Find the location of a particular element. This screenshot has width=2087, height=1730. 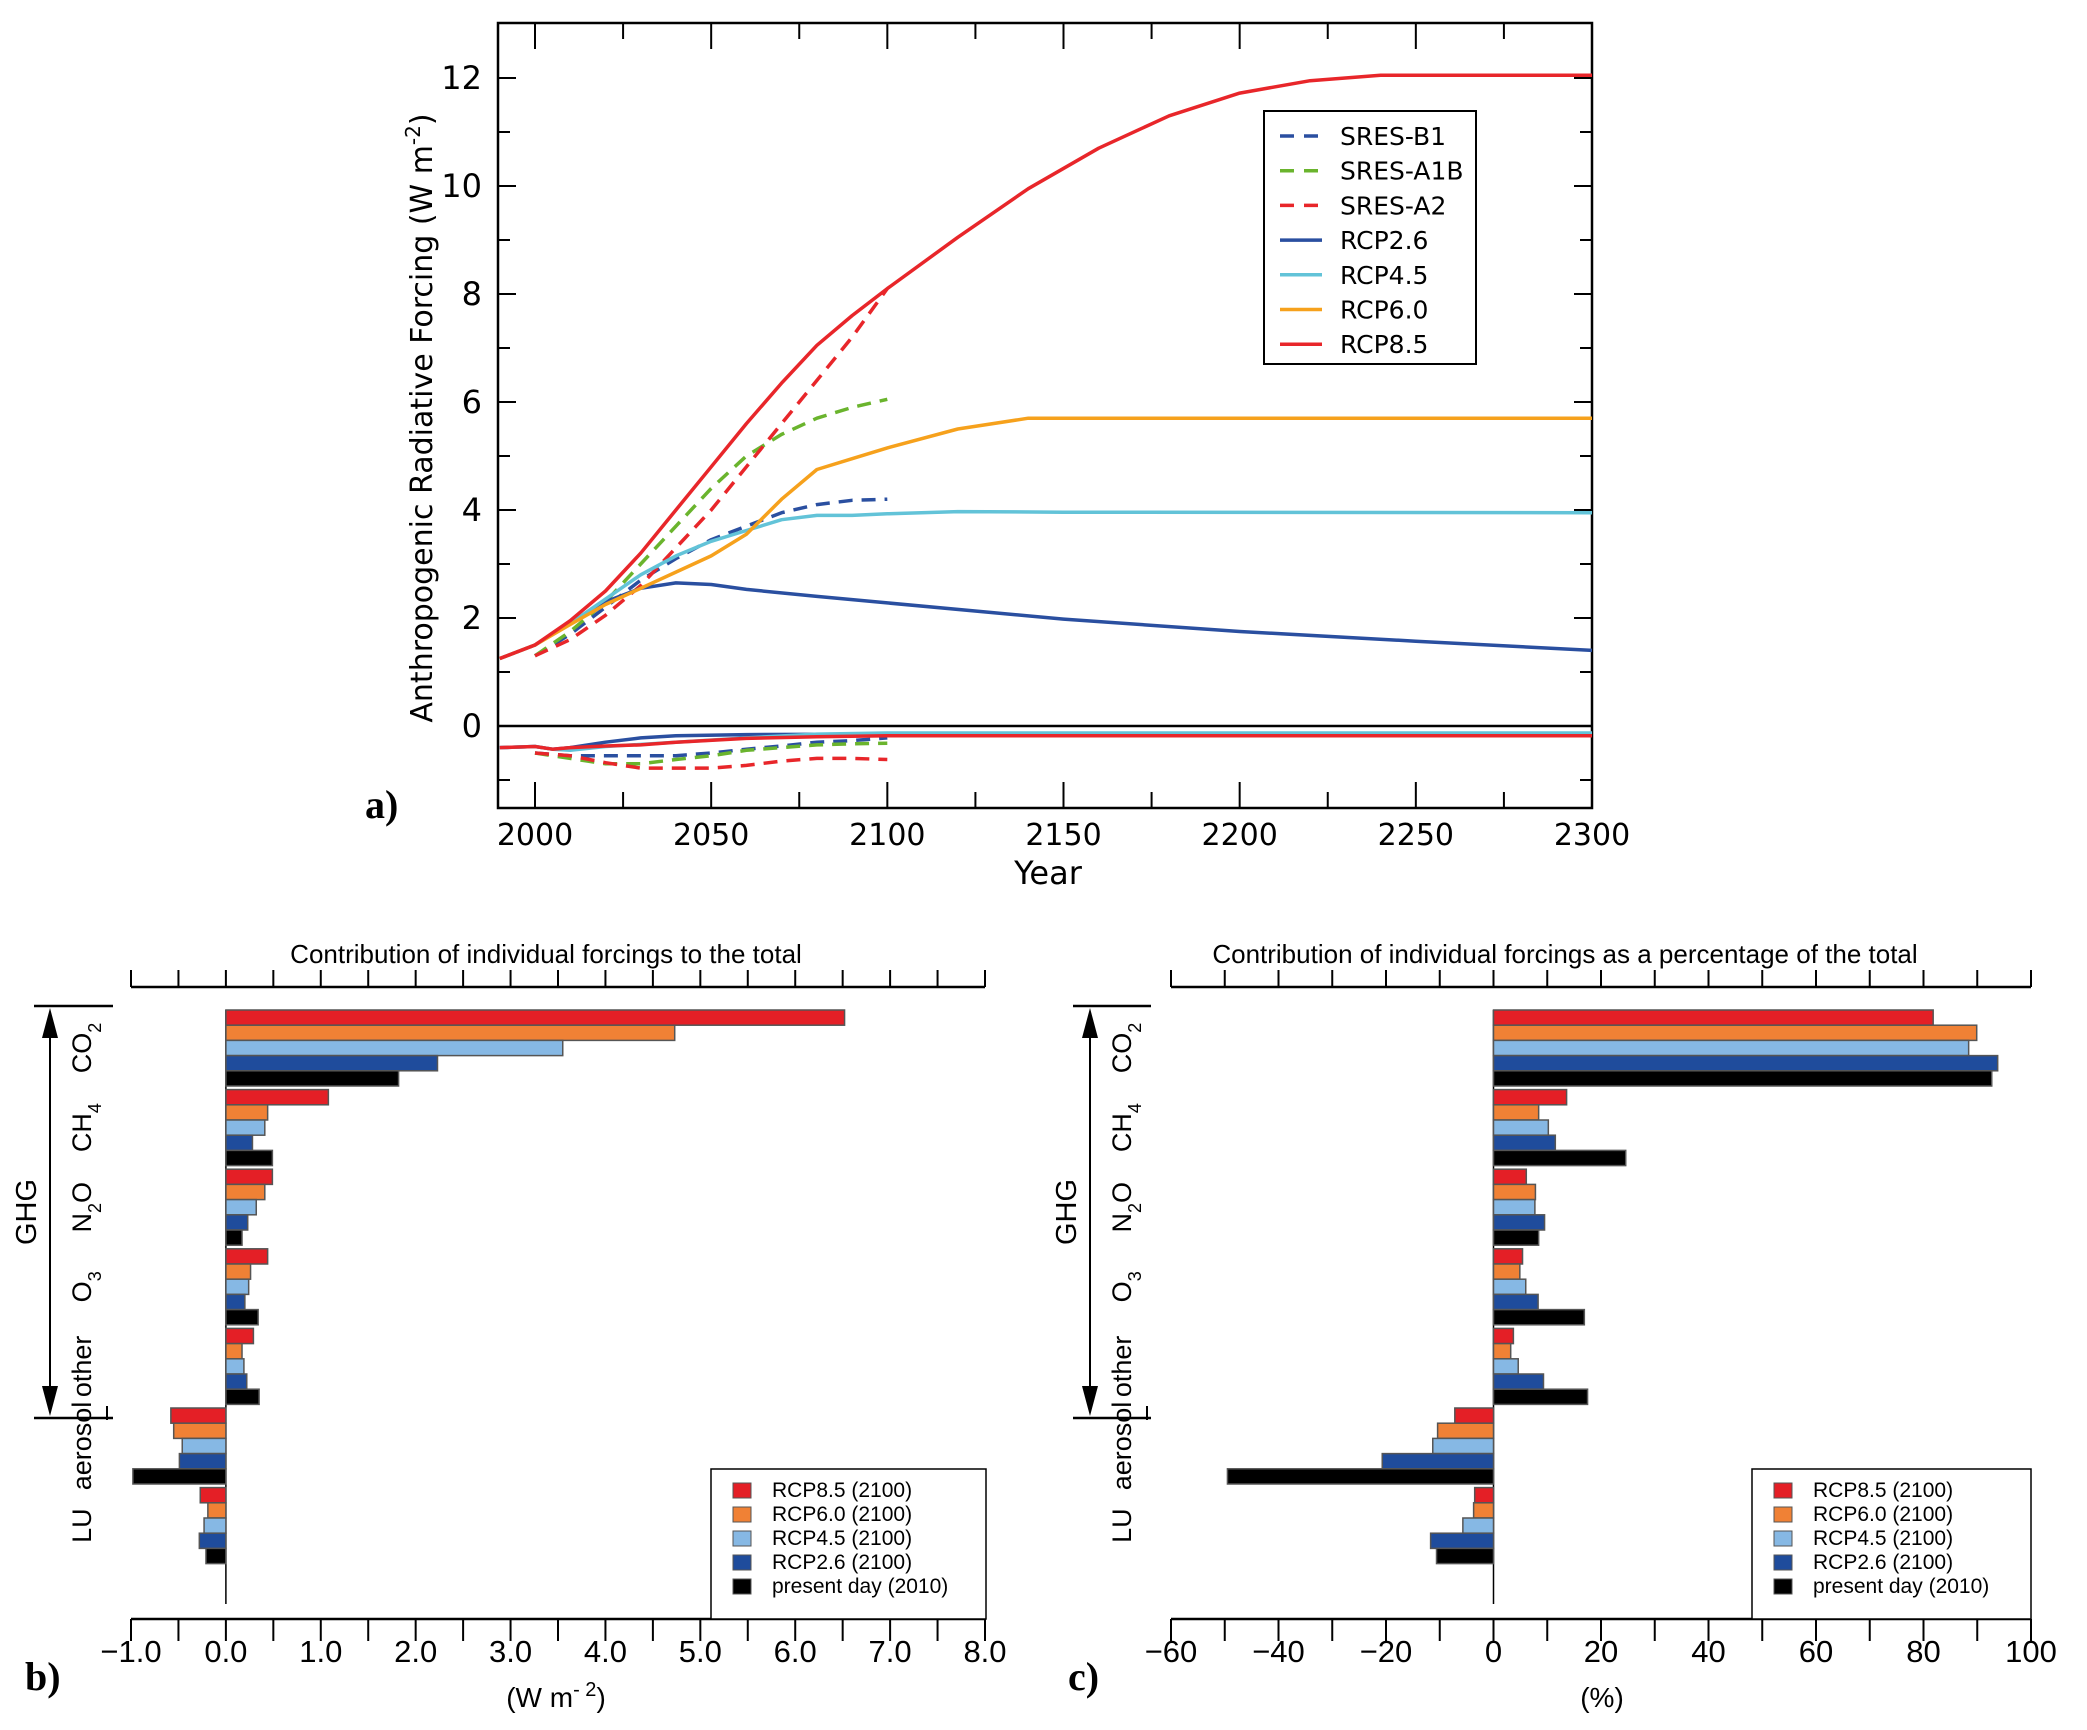

legend-label: present day (2010) is located at coordinates (860, 1586).